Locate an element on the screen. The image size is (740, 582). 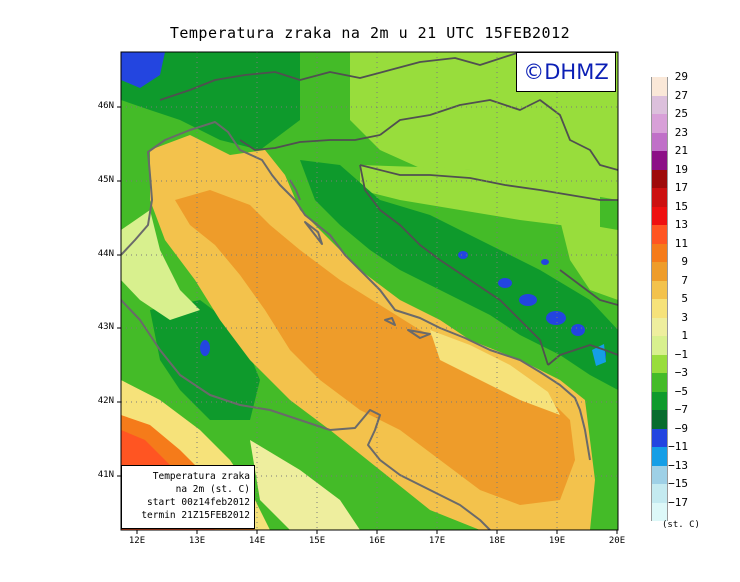
legend-label: −3 is located at coordinates (681, 372).